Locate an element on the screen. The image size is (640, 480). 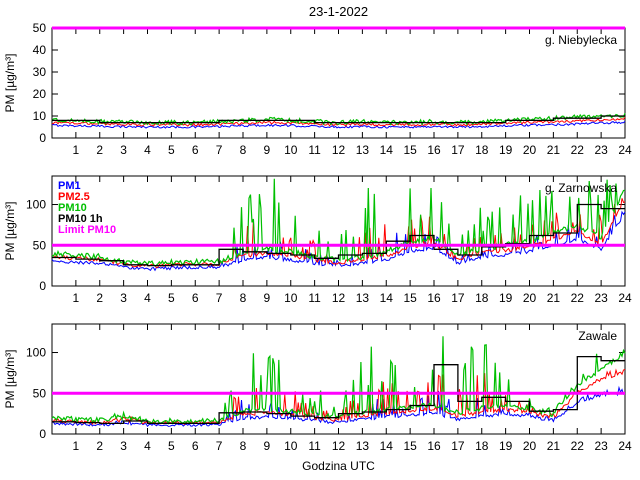
legend-PM1: PM1 is located at coordinates (69, 186).